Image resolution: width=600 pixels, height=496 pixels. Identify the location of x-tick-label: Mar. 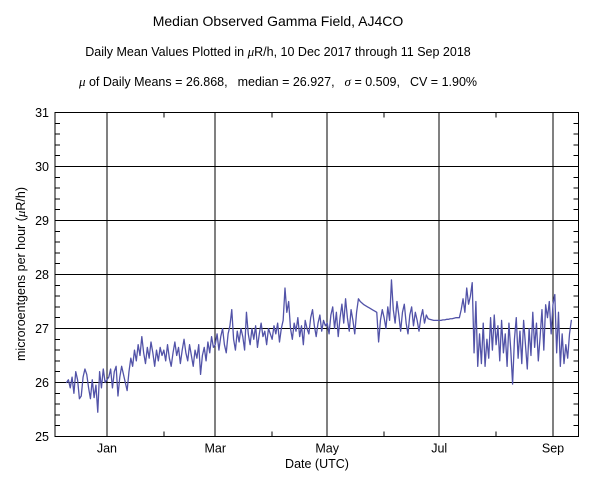
(215, 449).